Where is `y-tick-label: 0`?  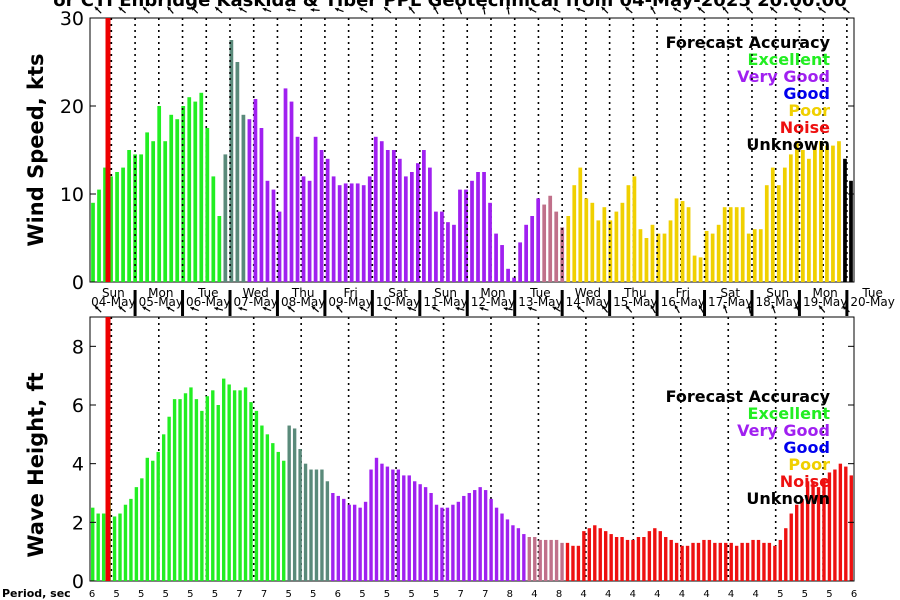 y-tick-label: 0 is located at coordinates (78, 283).